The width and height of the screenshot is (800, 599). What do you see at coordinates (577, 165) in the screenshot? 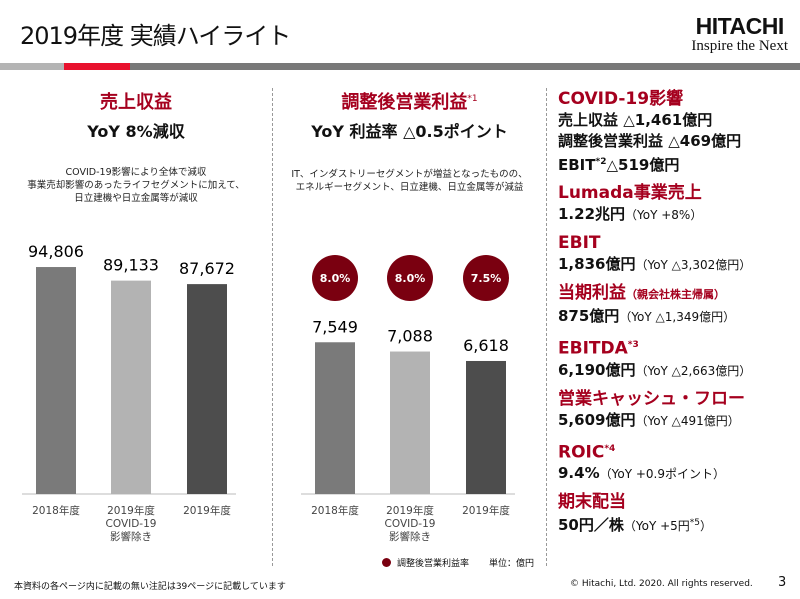
I see `t: EBIT` at bounding box center [577, 165].